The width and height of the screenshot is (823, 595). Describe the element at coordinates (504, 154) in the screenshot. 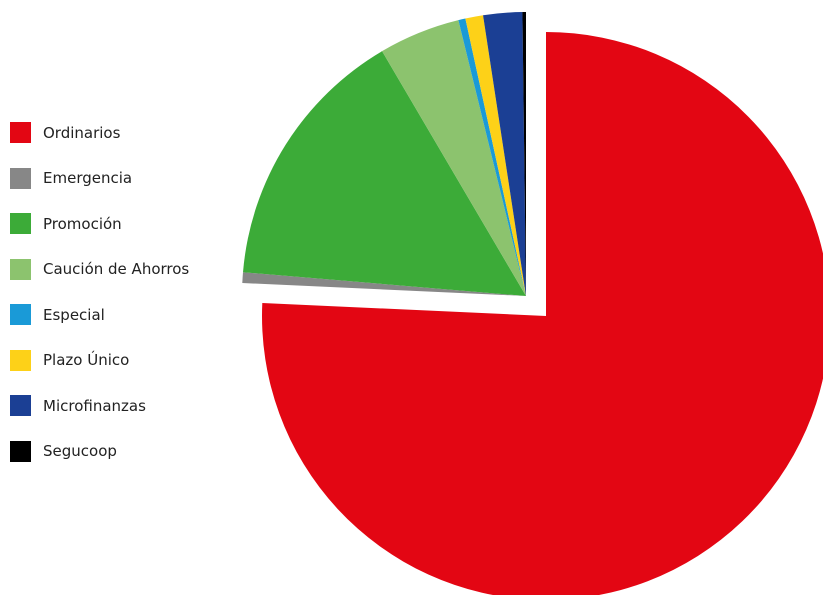

I see `pie-slice-microfinanzas` at that location.